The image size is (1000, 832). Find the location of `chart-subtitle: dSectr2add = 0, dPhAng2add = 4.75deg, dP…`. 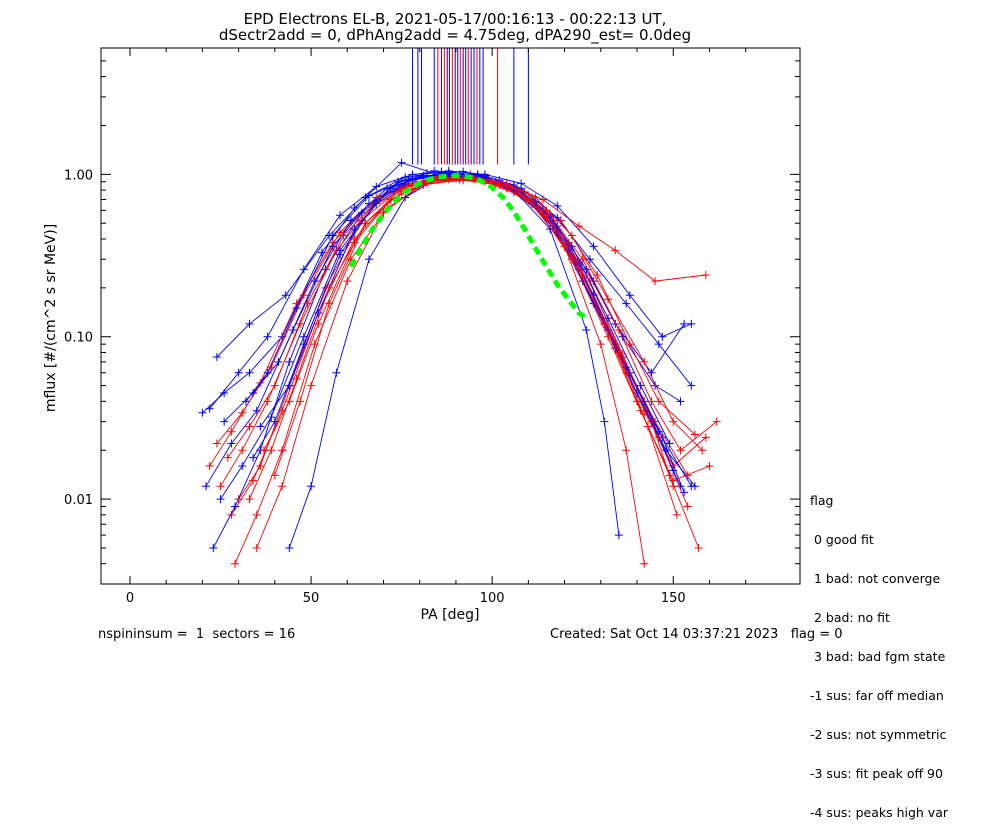

chart-subtitle: dSectr2add = 0, dPhAng2add = 4.75deg, dP… is located at coordinates (455, 35).